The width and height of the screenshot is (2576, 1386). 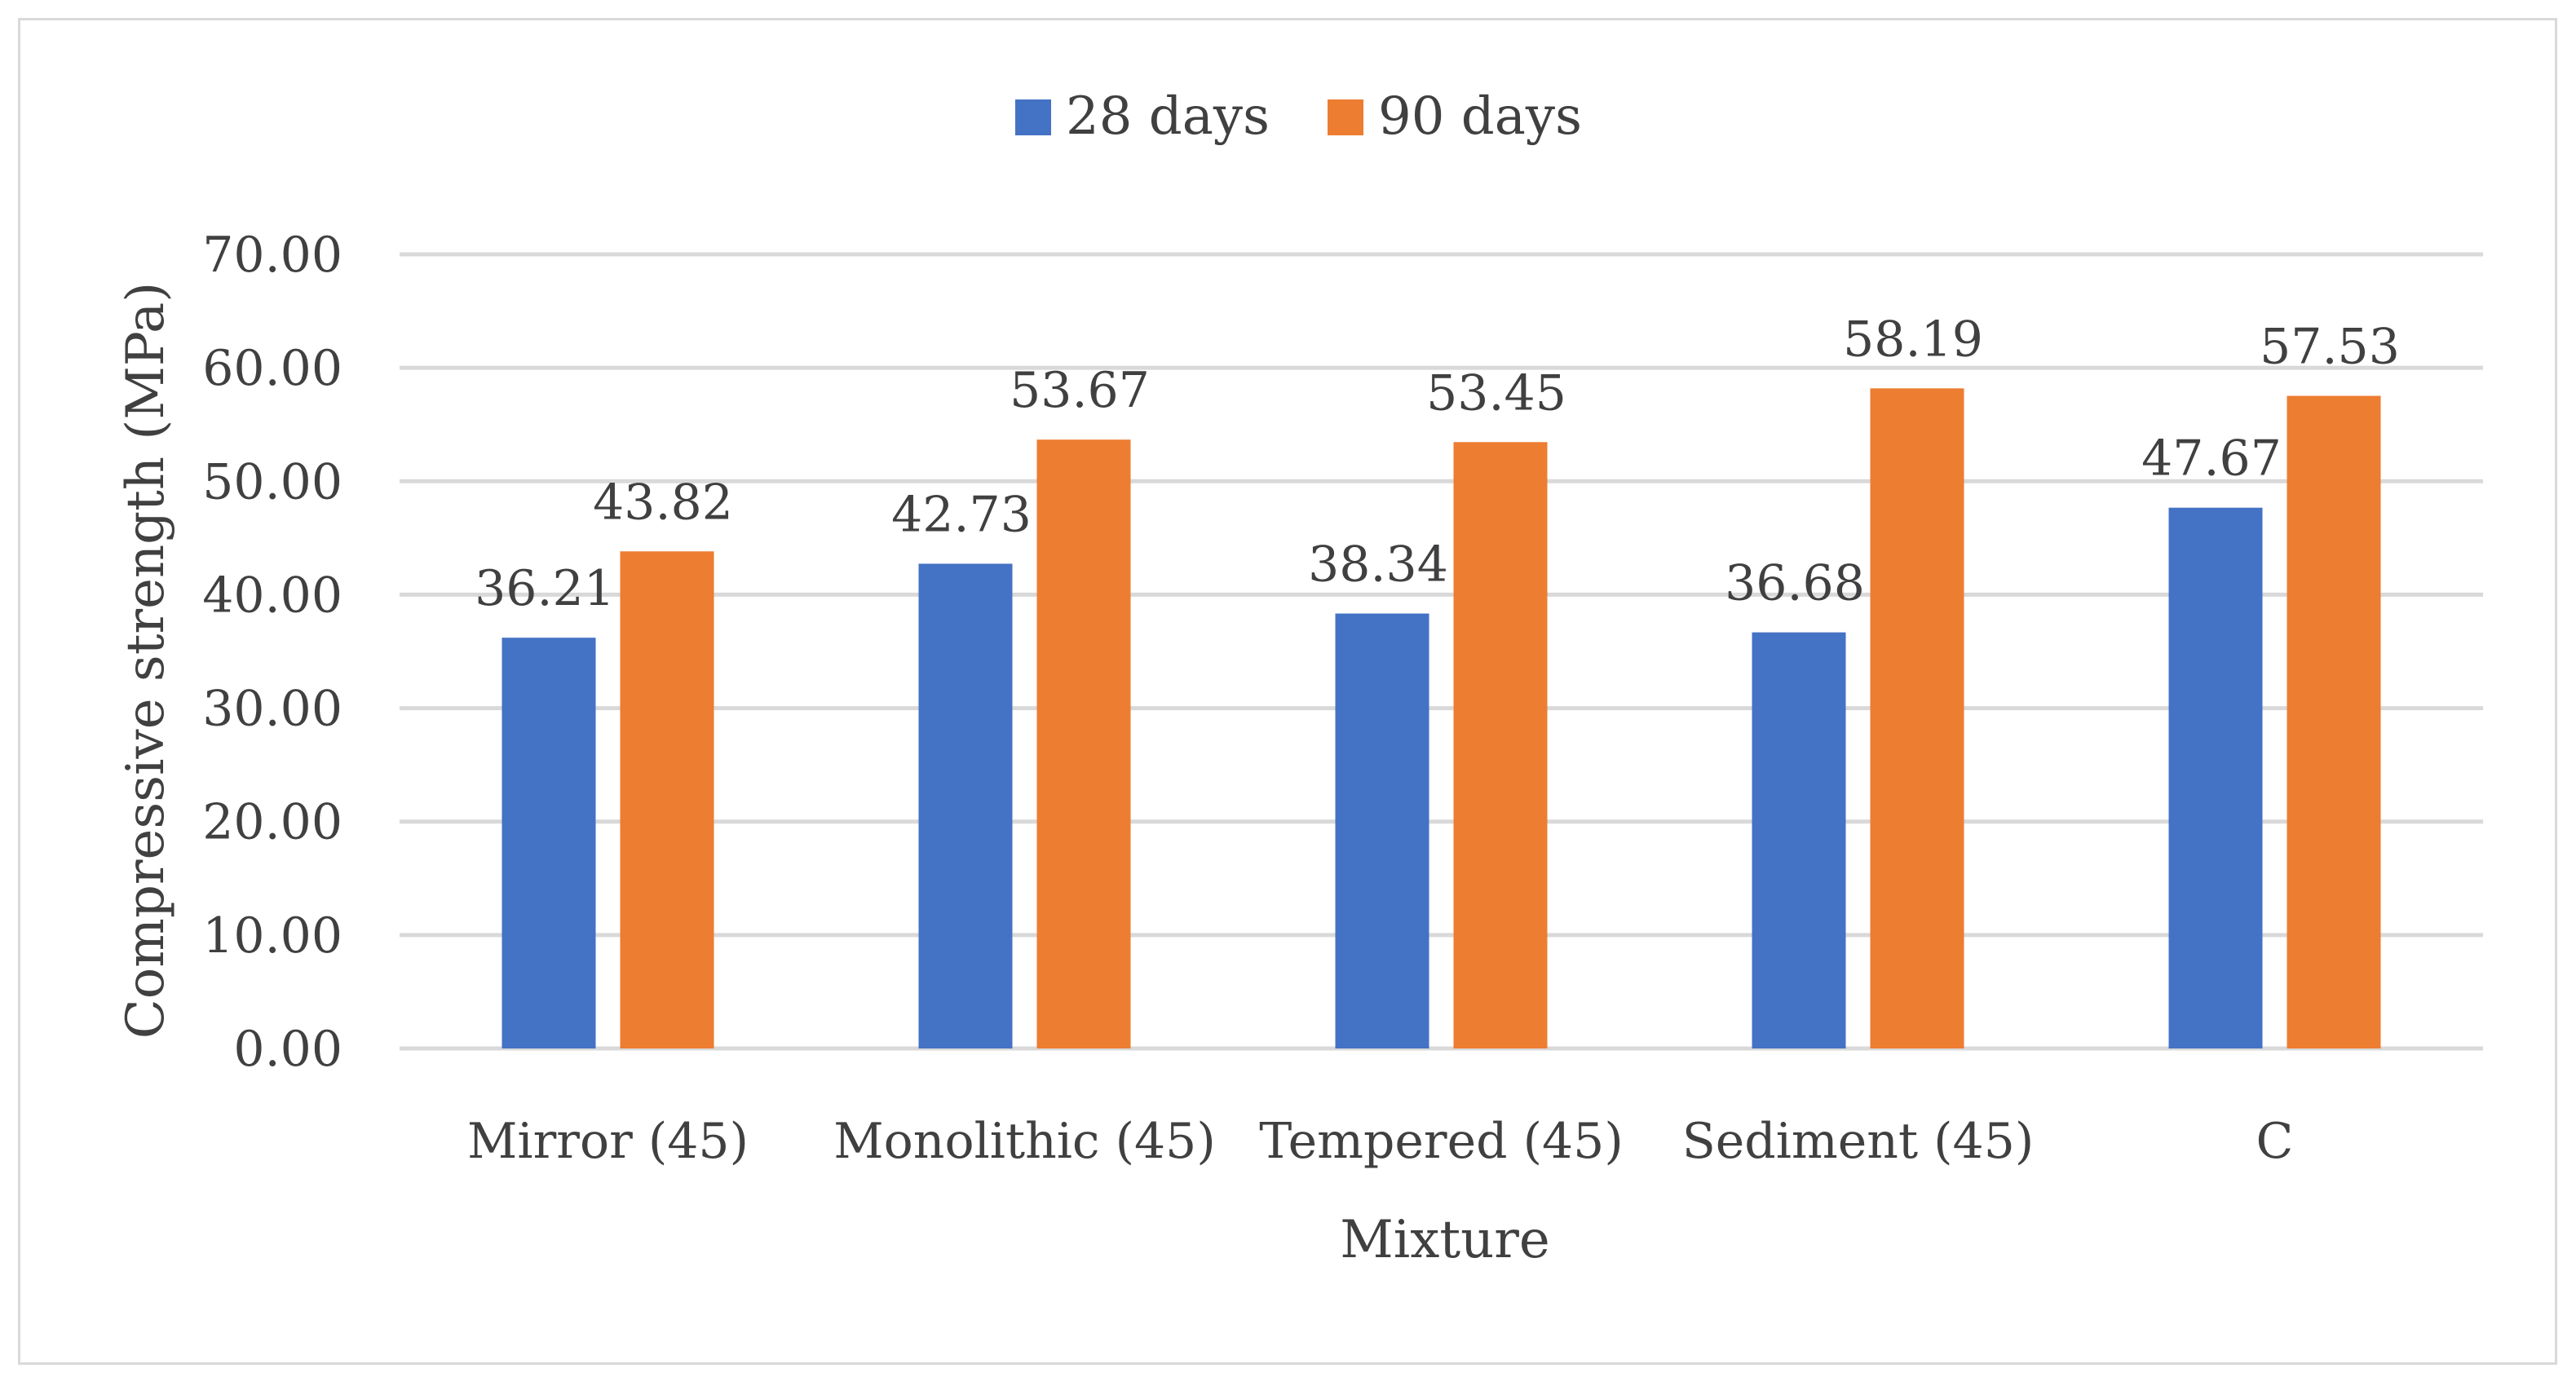 I want to click on data-label: 38.34, so click(x=1378, y=565).